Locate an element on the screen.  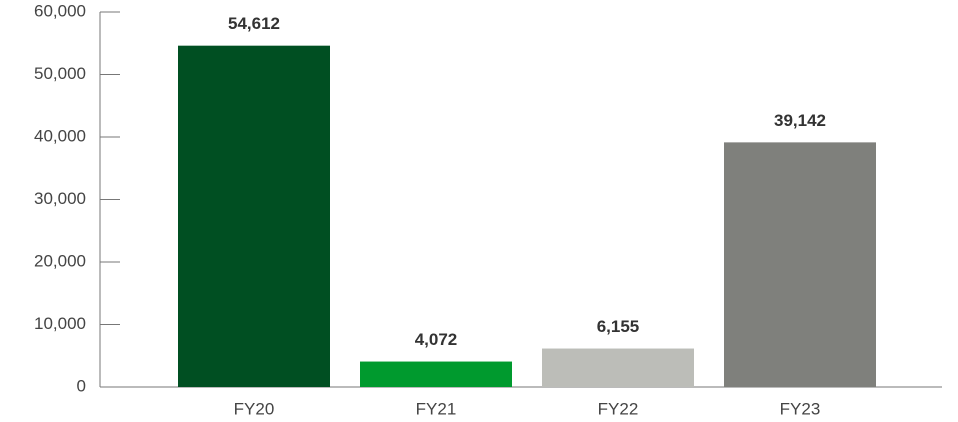
value-label: 6,155 is located at coordinates (618, 326).